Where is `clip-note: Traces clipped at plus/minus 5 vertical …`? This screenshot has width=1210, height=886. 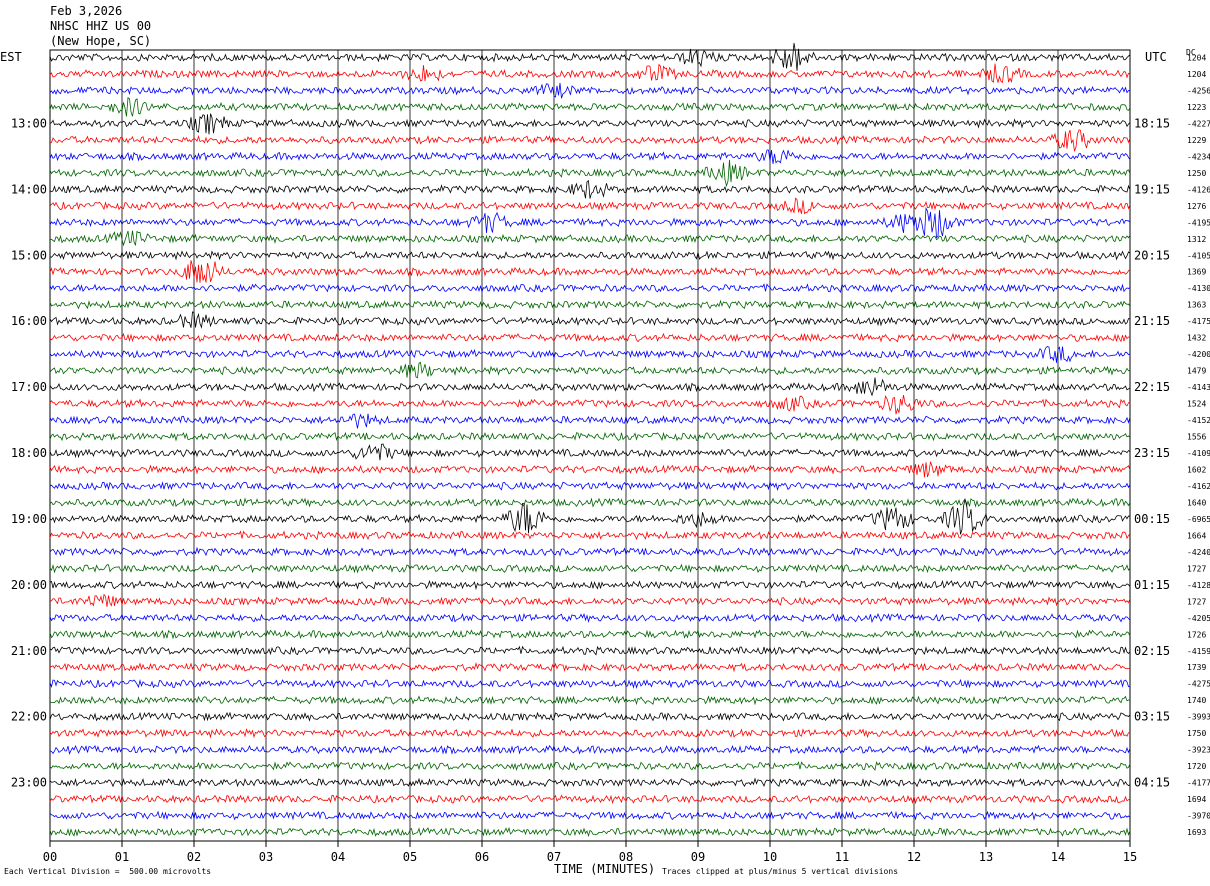 clip-note: Traces clipped at plus/minus 5 vertical … is located at coordinates (780, 871).